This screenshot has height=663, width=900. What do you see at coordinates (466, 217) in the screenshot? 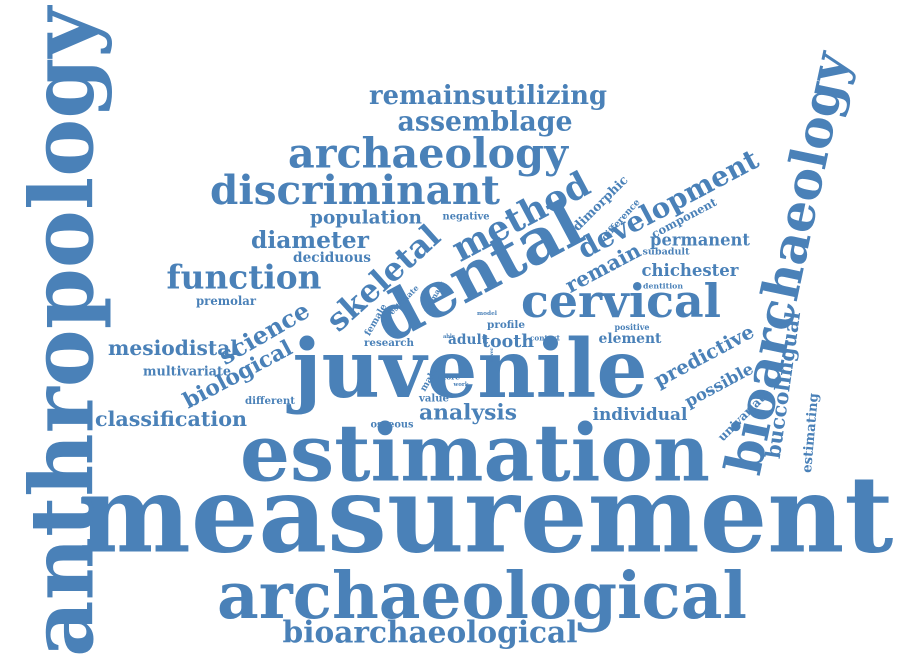
I see `word-negative: negative` at bounding box center [466, 217].